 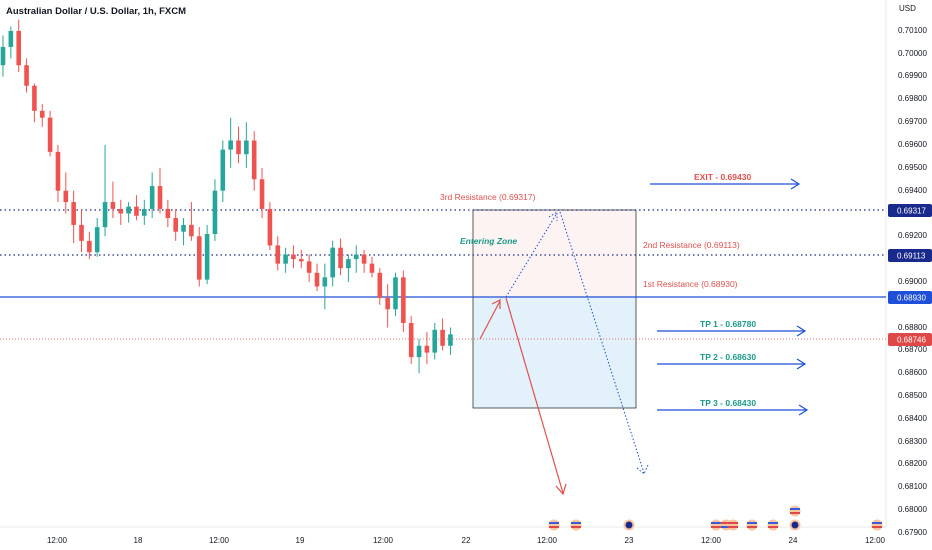 What do you see at coordinates (912, 167) in the screenshot?
I see `y-tick: 0.69500` at bounding box center [912, 167].